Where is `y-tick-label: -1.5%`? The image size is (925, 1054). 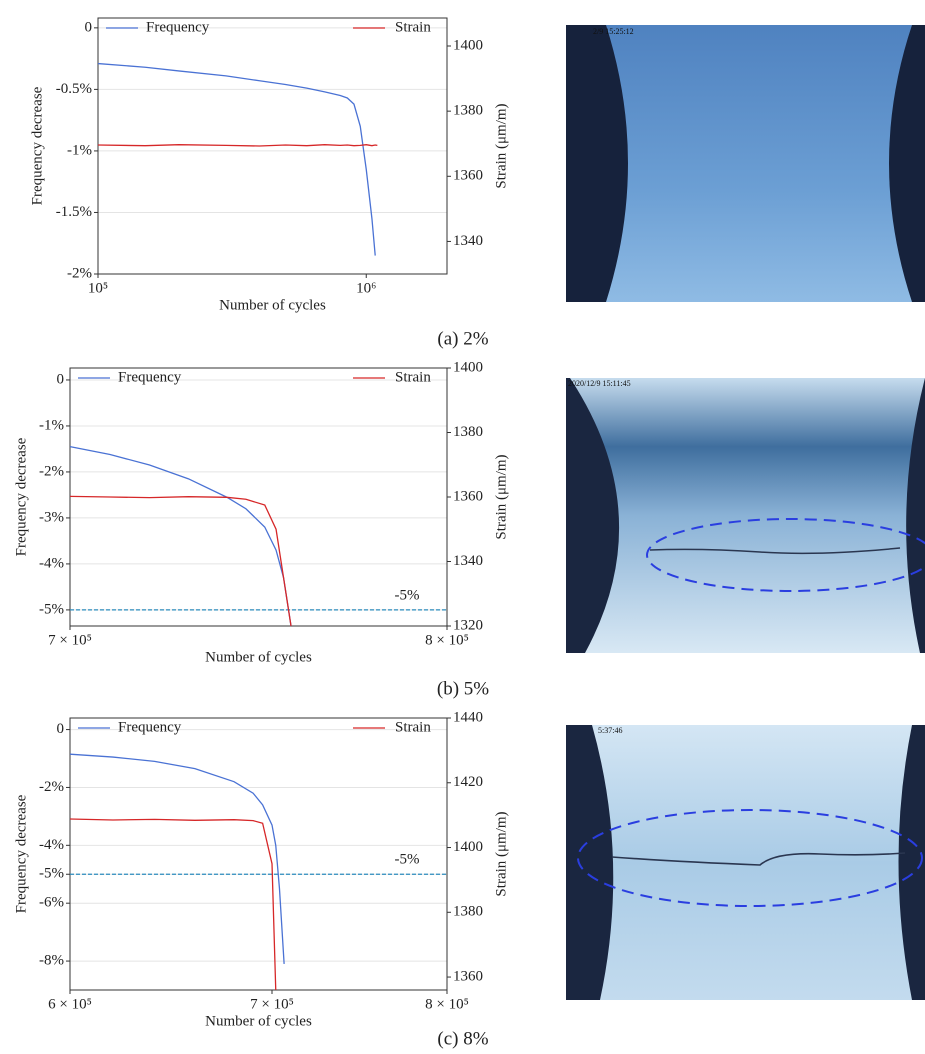
y-tick-label: -1.5% is located at coordinates (74, 212).